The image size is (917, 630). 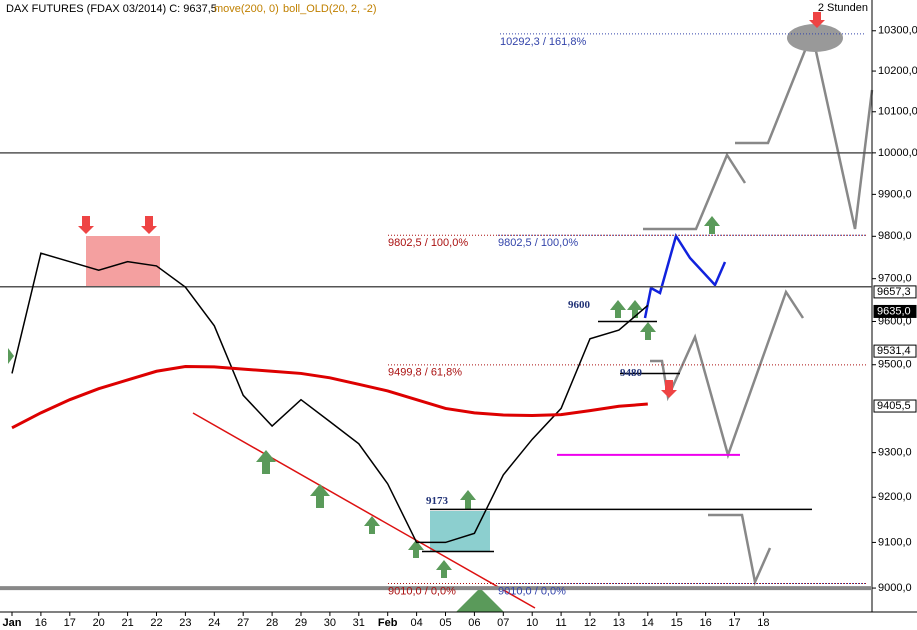 I want to click on x-tick-label: 31, so click(x=359, y=623).